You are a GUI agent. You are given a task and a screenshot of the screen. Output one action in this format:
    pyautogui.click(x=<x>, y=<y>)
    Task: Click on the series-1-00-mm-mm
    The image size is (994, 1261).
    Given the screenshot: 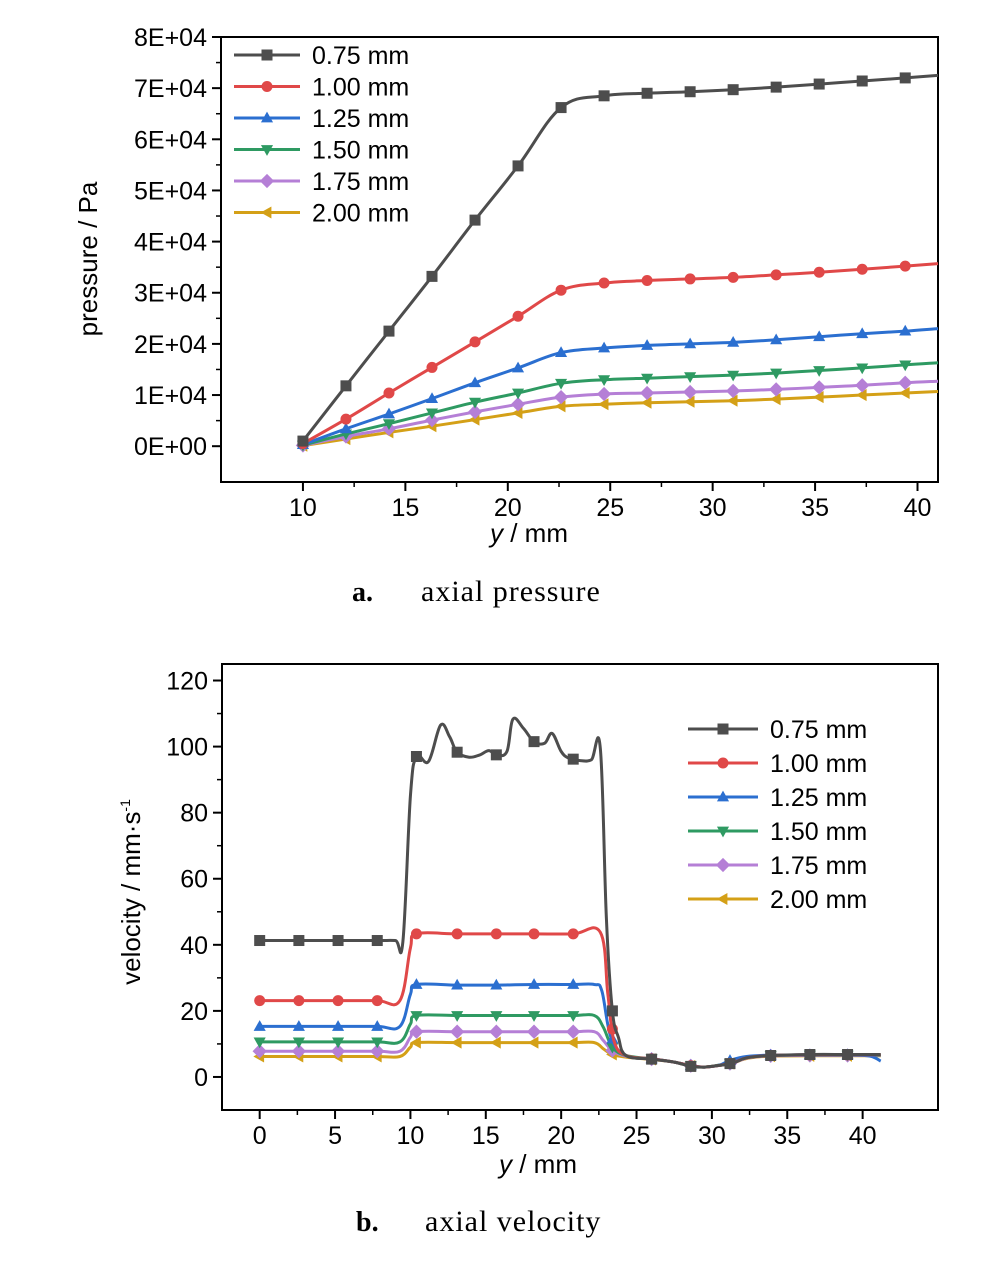 What is the action you would take?
    pyautogui.click(x=618, y=355)
    